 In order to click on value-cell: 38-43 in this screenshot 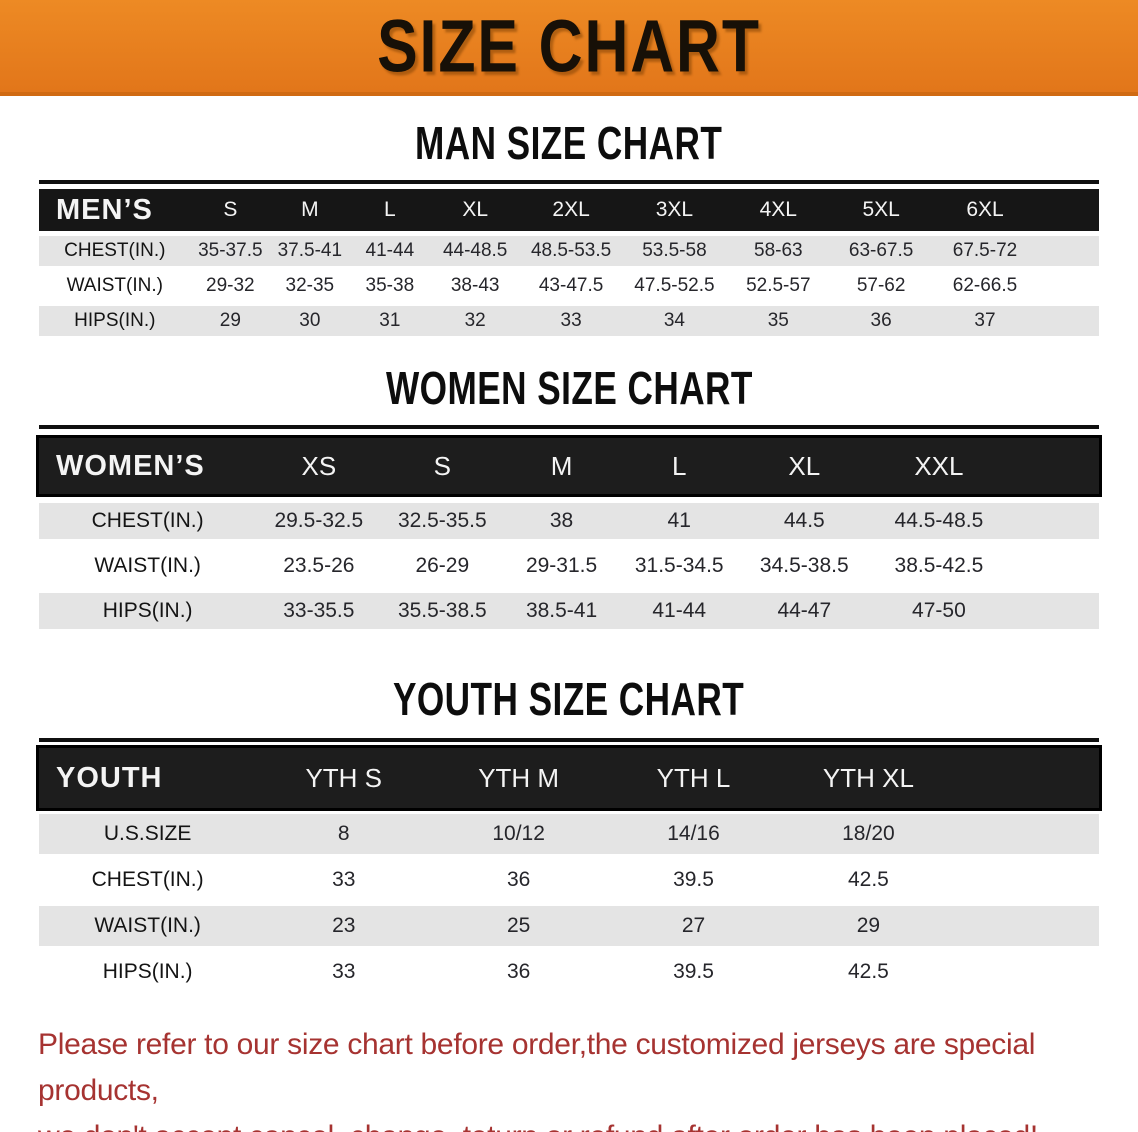, I will do `click(475, 285)`.